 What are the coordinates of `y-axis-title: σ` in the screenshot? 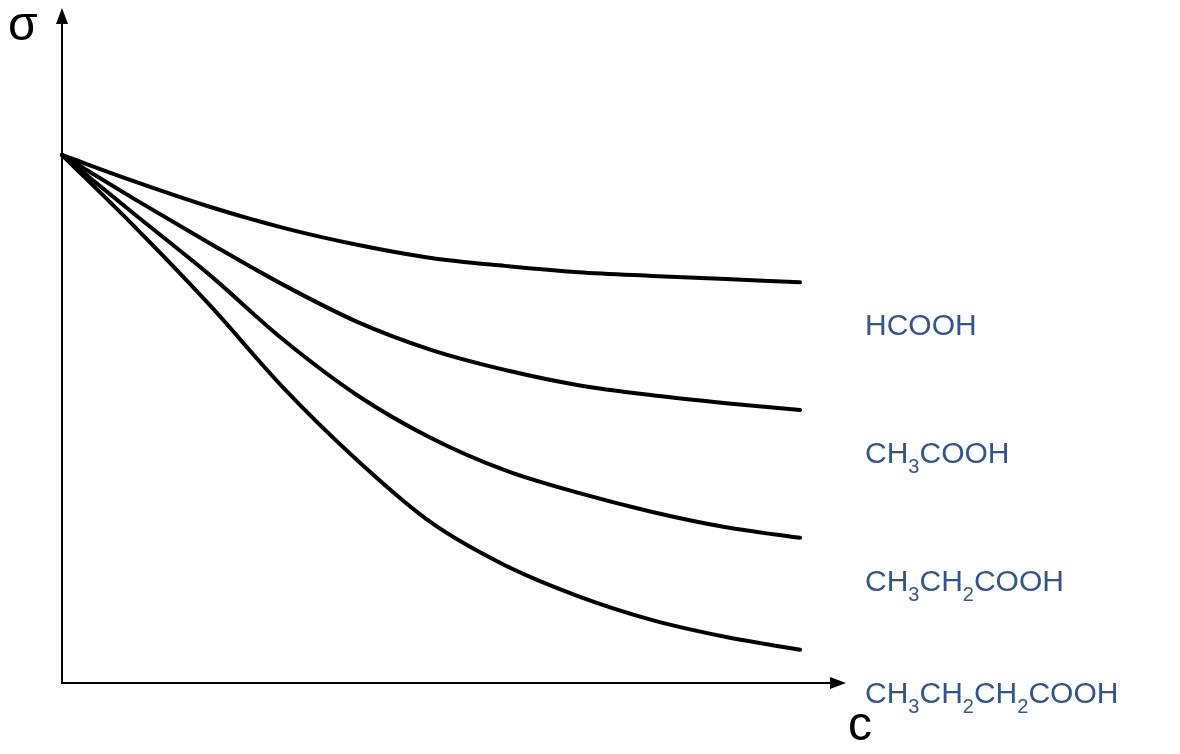 It's located at (23, 25).